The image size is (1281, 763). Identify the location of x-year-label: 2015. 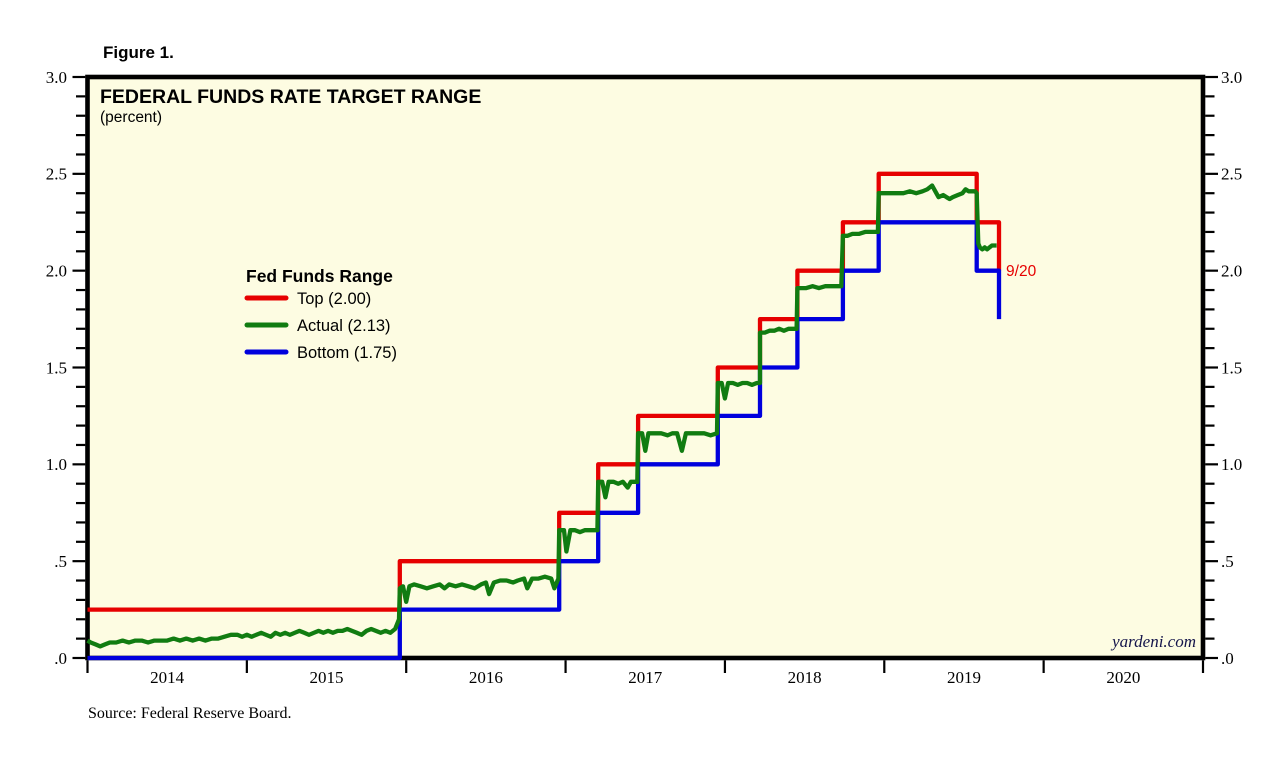
(327, 677).